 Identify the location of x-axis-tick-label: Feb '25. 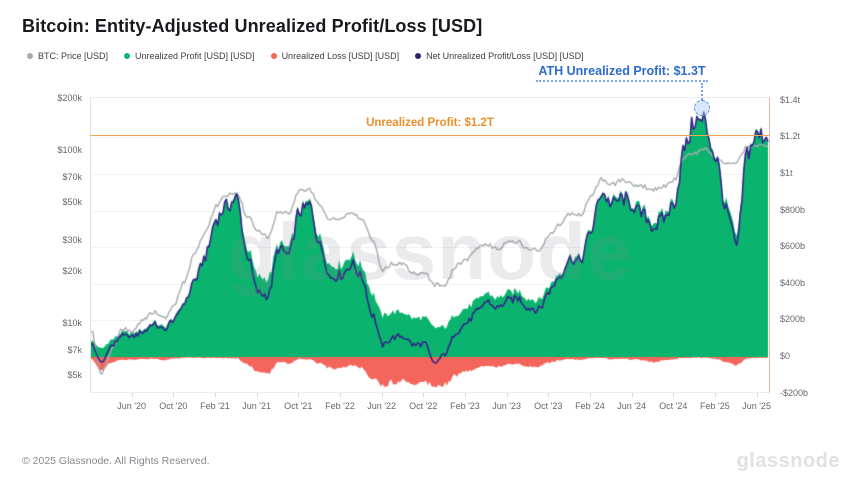
(715, 406).